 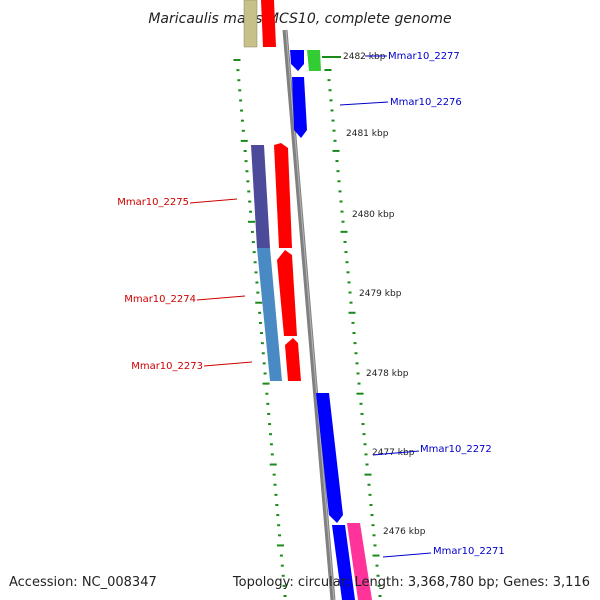 What do you see at coordinates (424, 56) in the screenshot?
I see `gene-label-mmar10-2277: Mmar10_2277` at bounding box center [424, 56].